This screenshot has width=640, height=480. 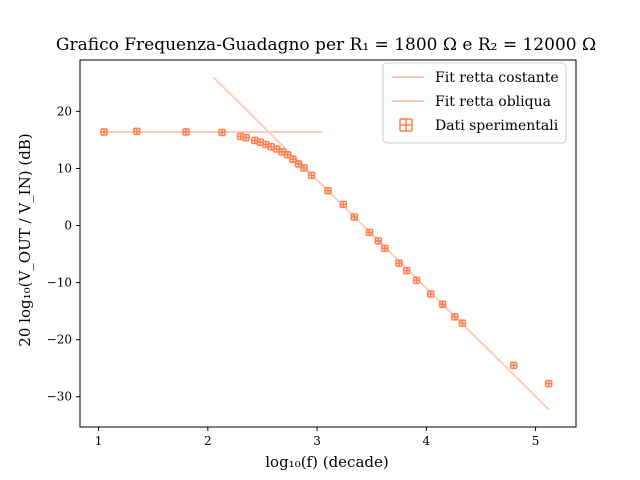 I want to click on x-axis: 1 2 3 4 5, so click(x=317, y=437).